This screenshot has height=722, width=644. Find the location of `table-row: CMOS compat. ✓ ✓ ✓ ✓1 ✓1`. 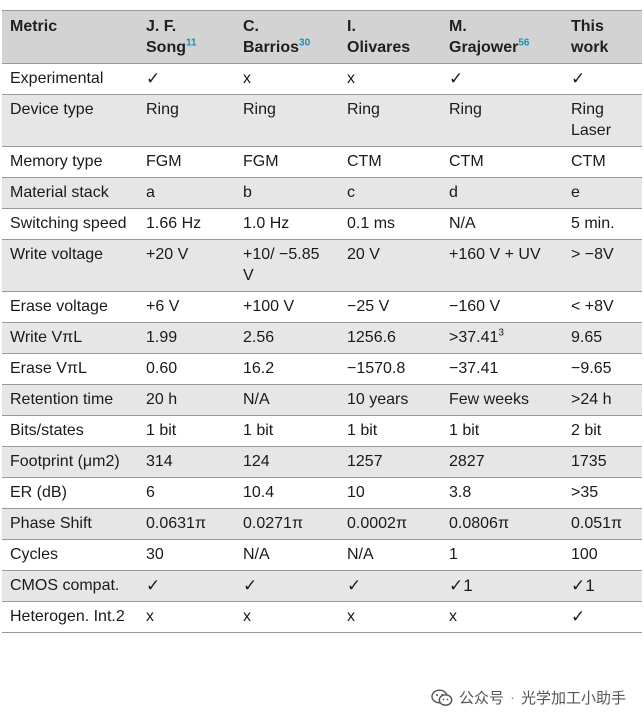

table-row: CMOS compat. ✓ ✓ ✓ ✓1 ✓1 is located at coordinates (322, 586).